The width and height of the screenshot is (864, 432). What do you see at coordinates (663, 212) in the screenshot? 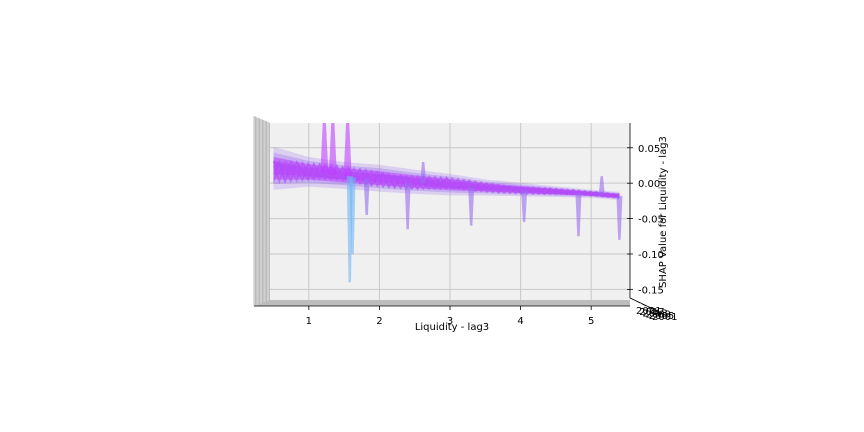
I see `z-axis-label: SHAP Value for Liquidity - lag3` at bounding box center [663, 212].